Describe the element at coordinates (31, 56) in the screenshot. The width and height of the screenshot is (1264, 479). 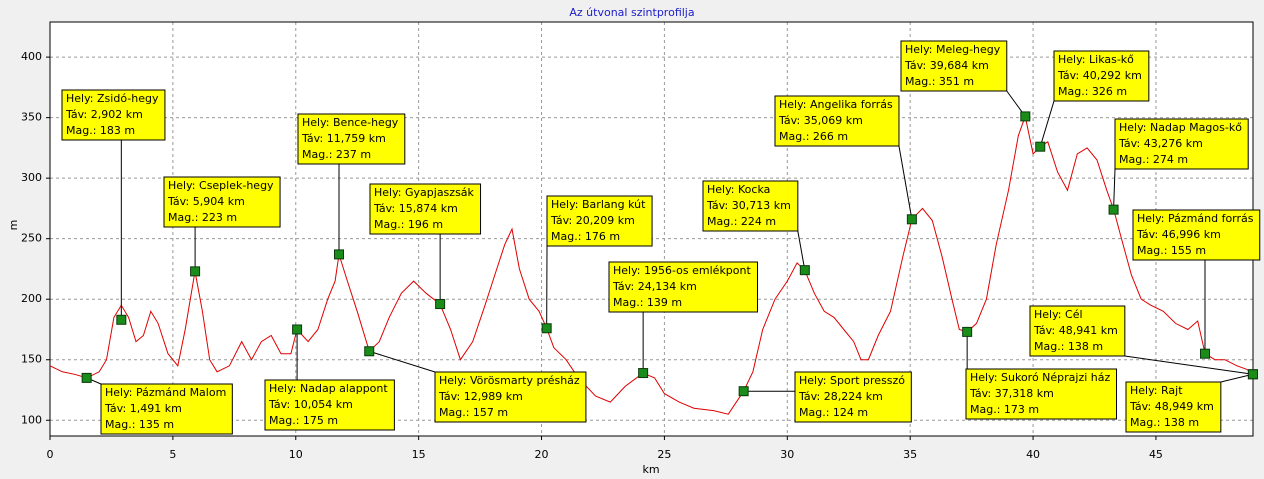
I see `y-tick-label: 400` at that location.